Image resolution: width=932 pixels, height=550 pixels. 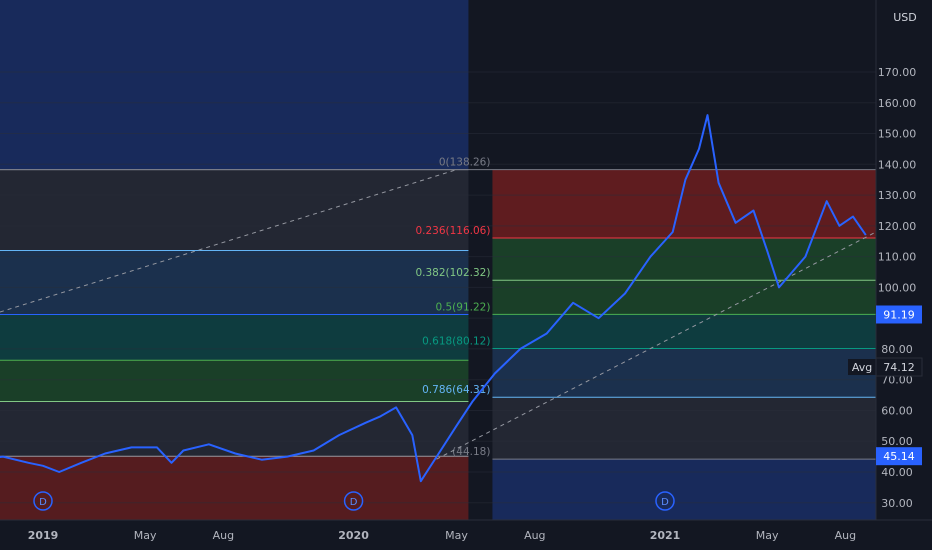 I want to click on avg-badge-label: 74.12, so click(x=899, y=367).